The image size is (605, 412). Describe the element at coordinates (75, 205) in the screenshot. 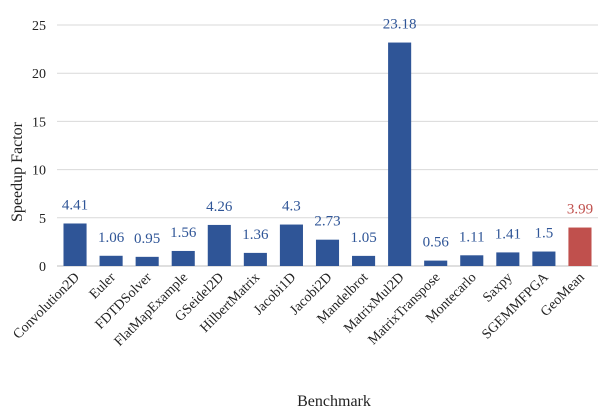

I see `data-label-convolution2d: 4.41` at that location.